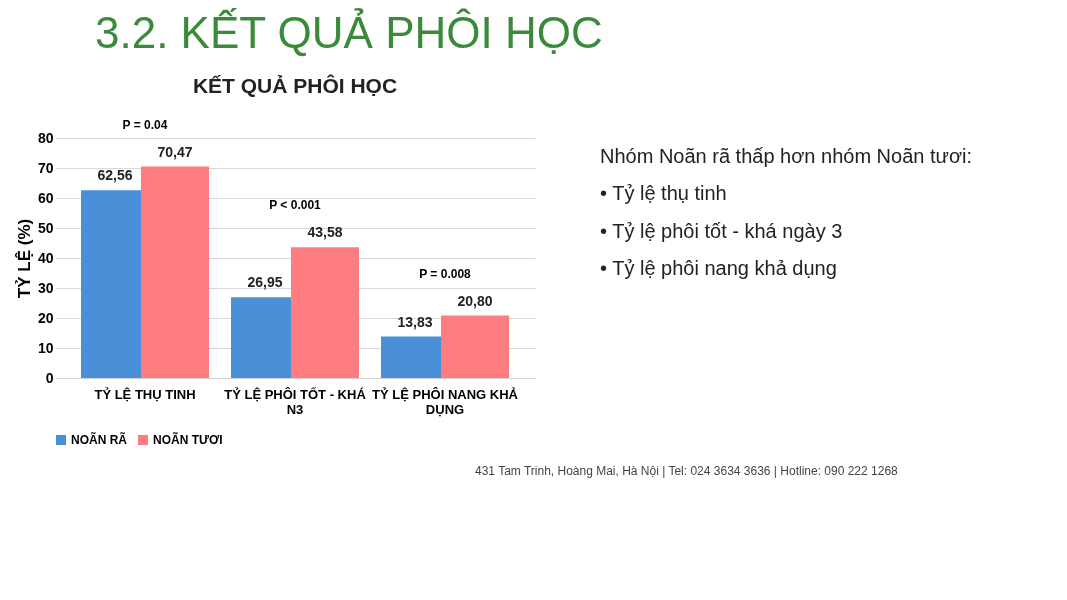 This screenshot has width=1067, height=600. I want to click on text: 20,80, so click(475, 300).